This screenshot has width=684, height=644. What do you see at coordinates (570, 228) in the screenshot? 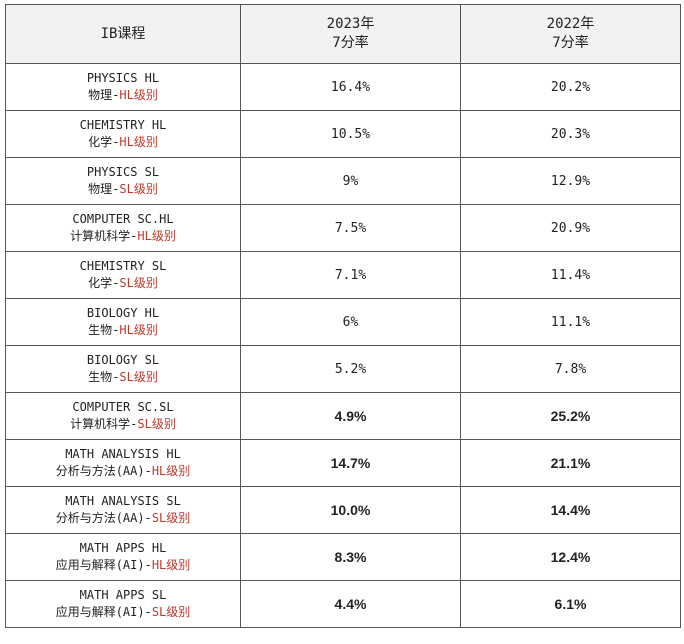
I see `rate-2022-cell: 20.9%` at bounding box center [570, 228].